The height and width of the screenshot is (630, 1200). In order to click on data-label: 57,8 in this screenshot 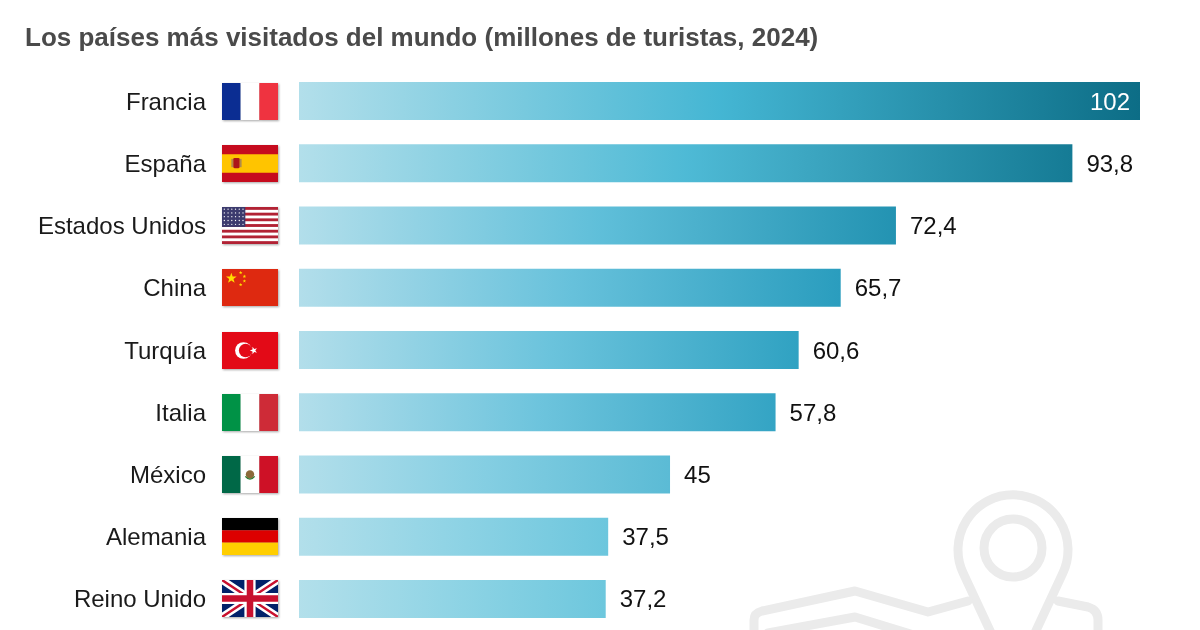, I will do `click(813, 412)`.